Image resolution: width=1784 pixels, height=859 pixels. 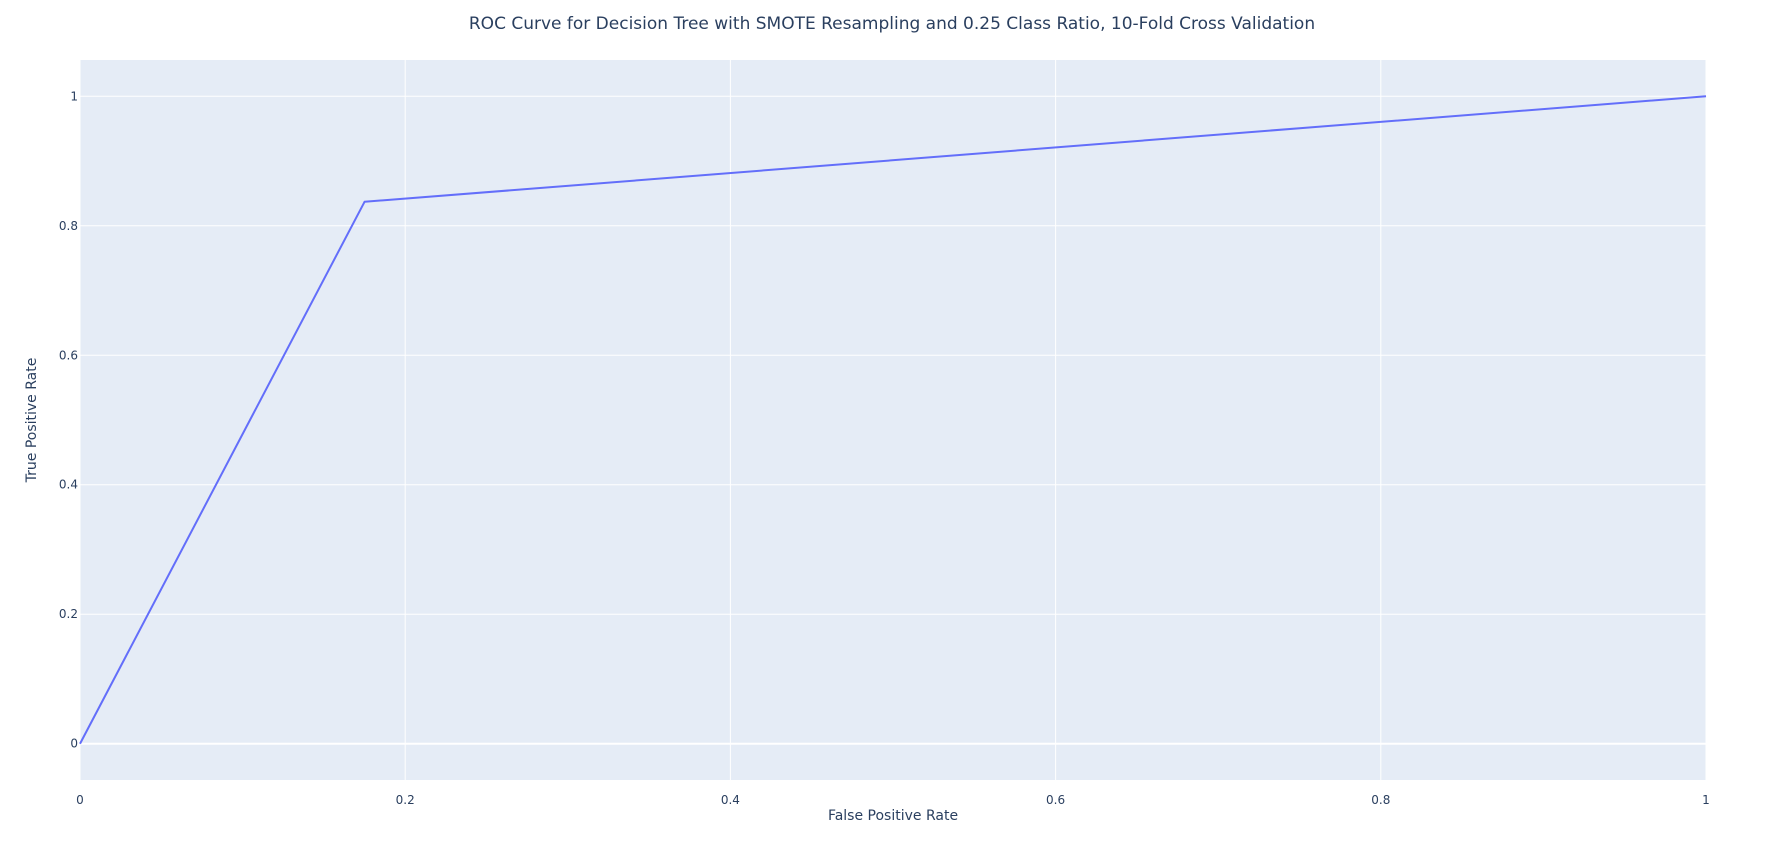 What do you see at coordinates (68, 419) in the screenshot?
I see `y-axis-ticks: 0 0.2 0.4 0.6 0.8 1` at bounding box center [68, 419].